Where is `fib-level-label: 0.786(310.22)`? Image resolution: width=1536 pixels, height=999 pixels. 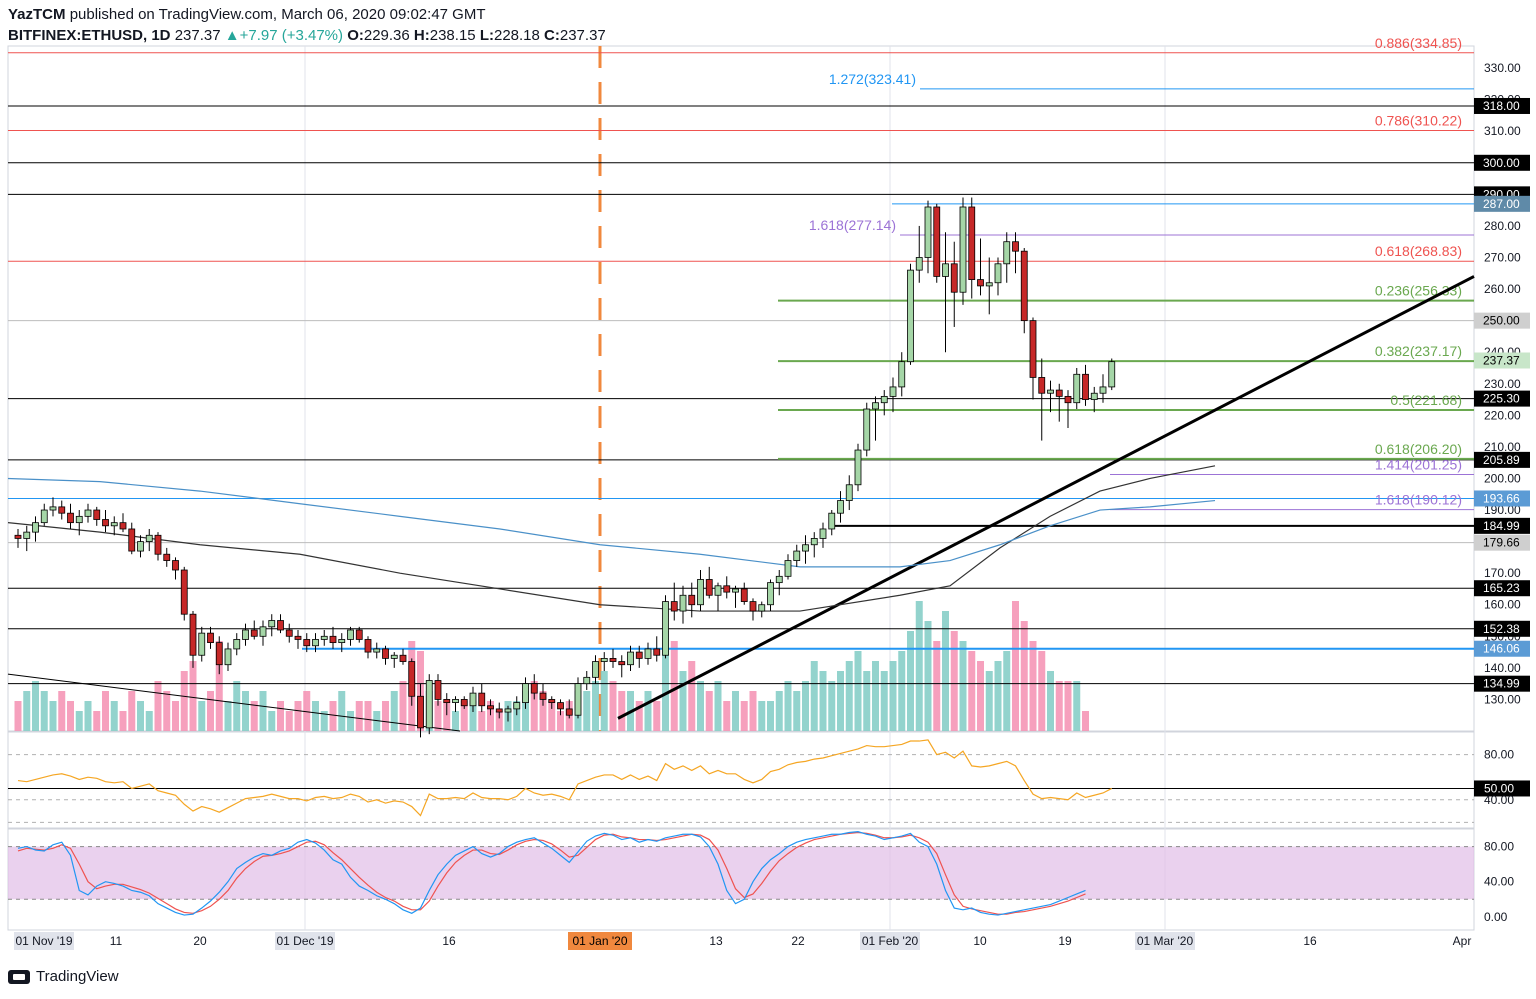 fib-level-label: 0.786(310.22) is located at coordinates (1418, 121).